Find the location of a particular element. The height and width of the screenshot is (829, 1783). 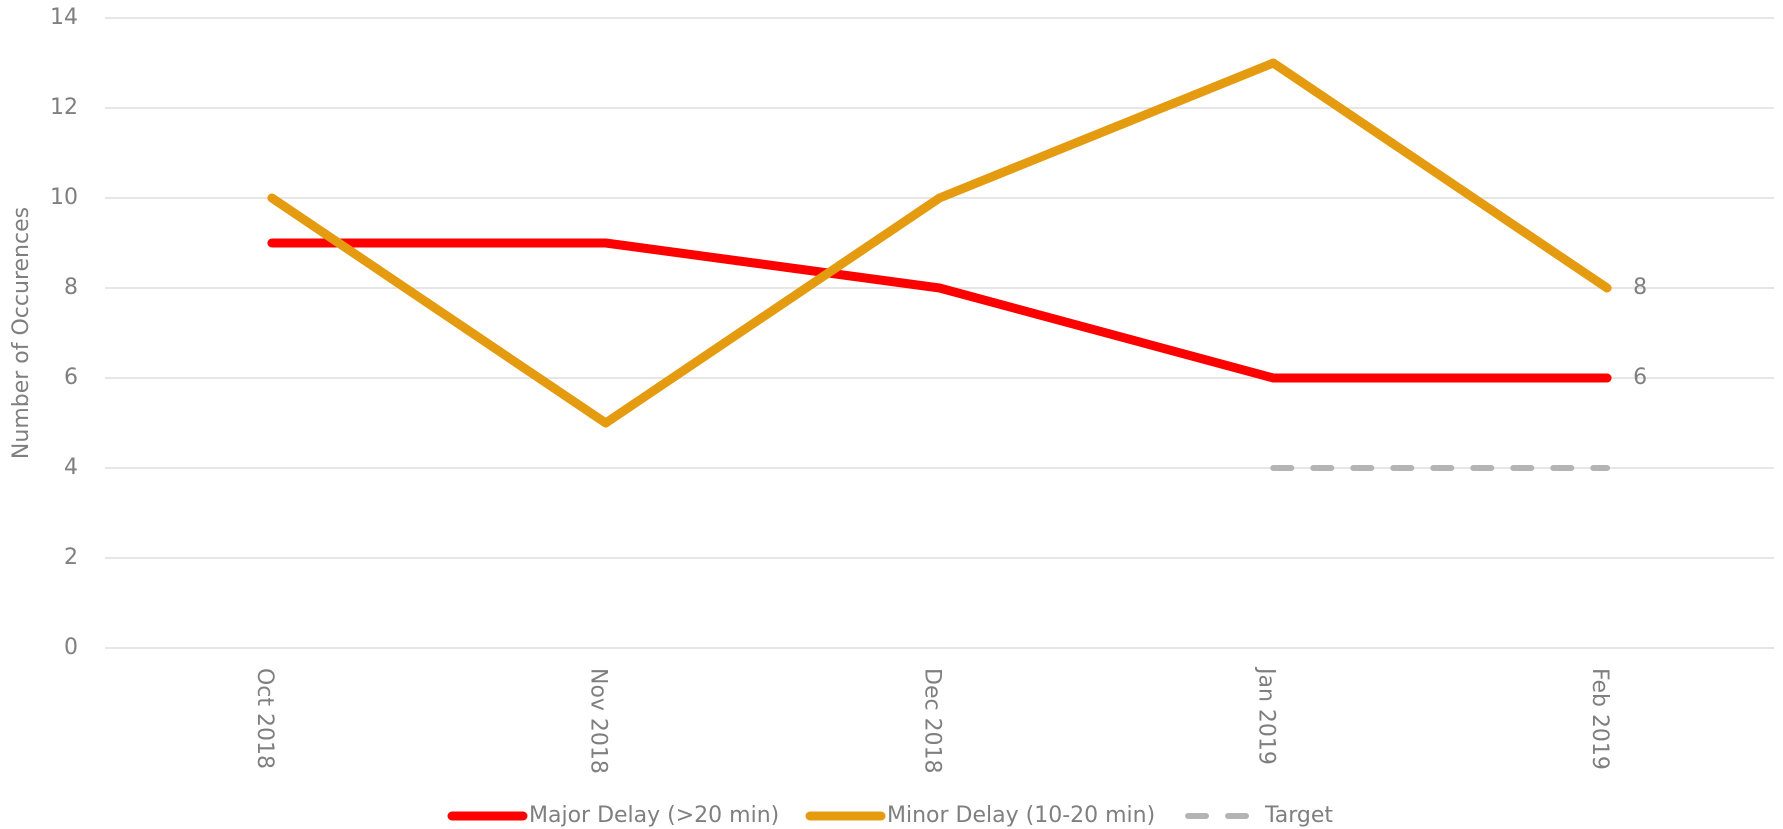

data-label: 6 is located at coordinates (1640, 377).